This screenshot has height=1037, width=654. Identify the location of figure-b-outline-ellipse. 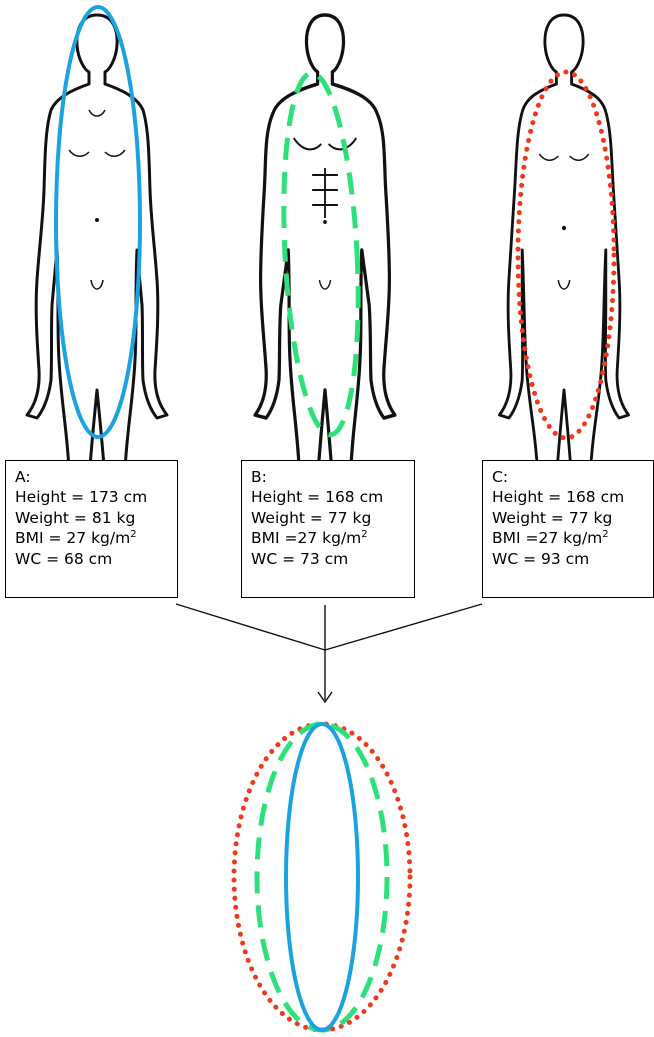
(321, 254).